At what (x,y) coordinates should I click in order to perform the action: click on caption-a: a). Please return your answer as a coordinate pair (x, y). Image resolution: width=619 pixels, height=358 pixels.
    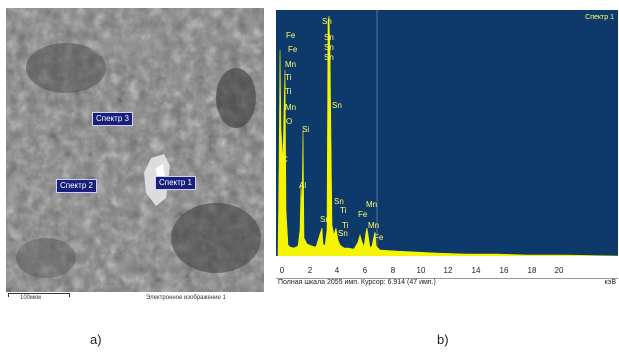
    Looking at the image, I should click on (96, 339).